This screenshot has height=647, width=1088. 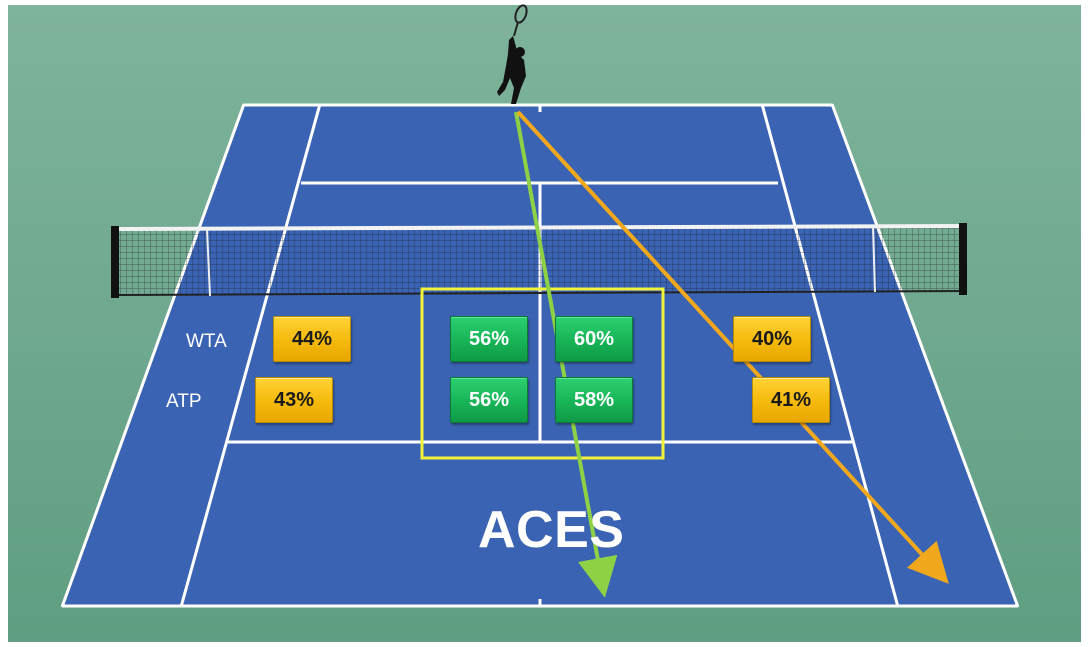 I want to click on tennis-net, so click(x=539, y=260).